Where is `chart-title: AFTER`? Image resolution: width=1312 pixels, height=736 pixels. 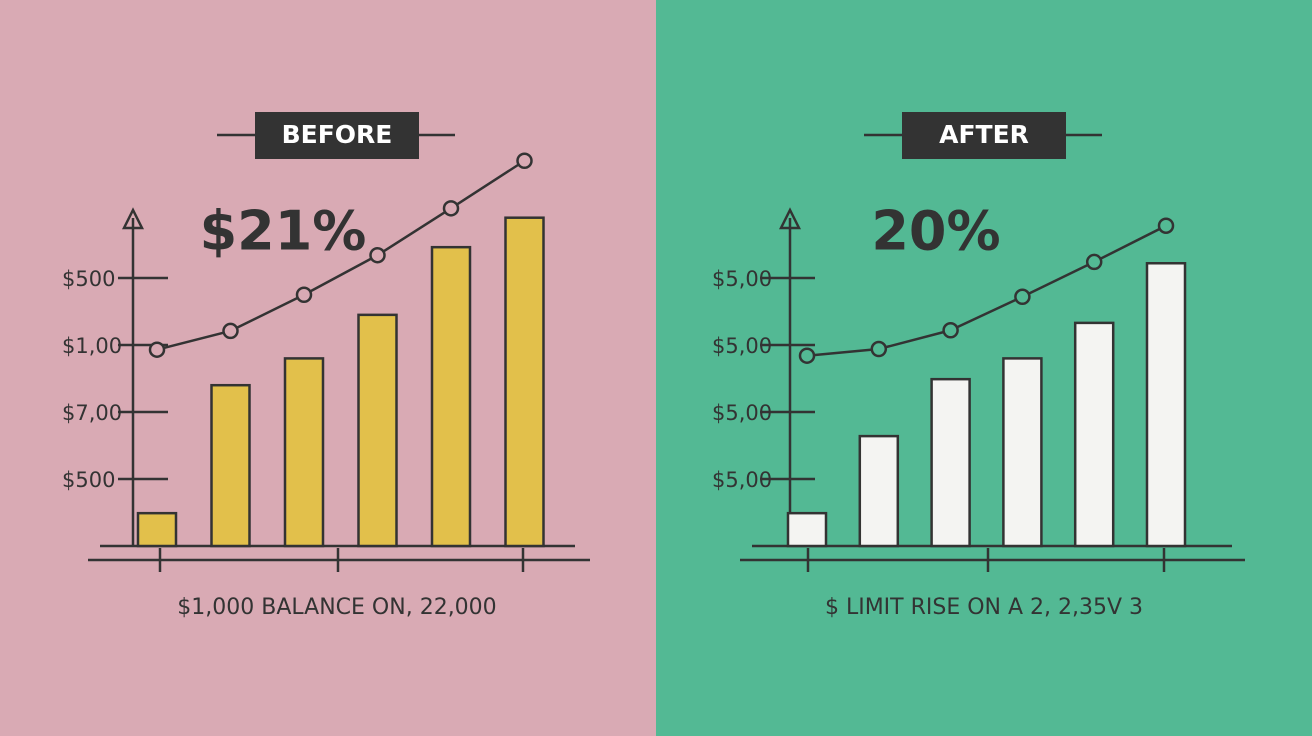
chart-title: AFTER is located at coordinates (984, 134).